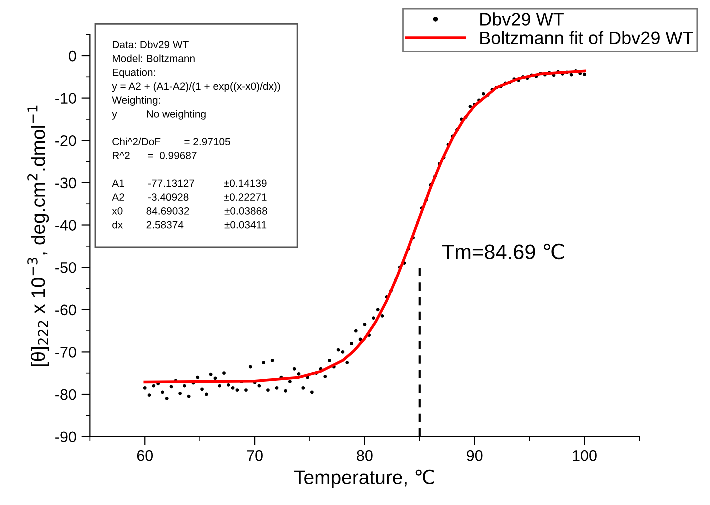  I want to click on x-tick-label: 90, so click(475, 456).